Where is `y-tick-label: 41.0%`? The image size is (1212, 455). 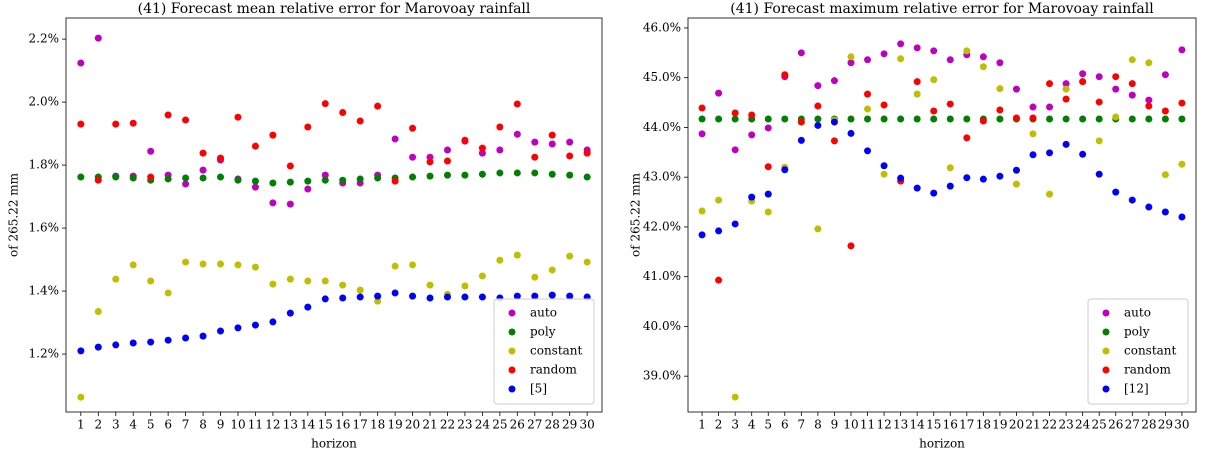 y-tick-label: 41.0% is located at coordinates (662, 276).